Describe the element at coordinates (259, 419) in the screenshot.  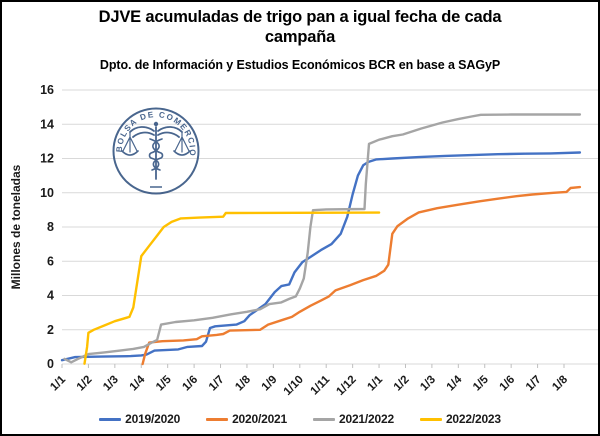
I see `legend-label: 2020/2021` at that location.